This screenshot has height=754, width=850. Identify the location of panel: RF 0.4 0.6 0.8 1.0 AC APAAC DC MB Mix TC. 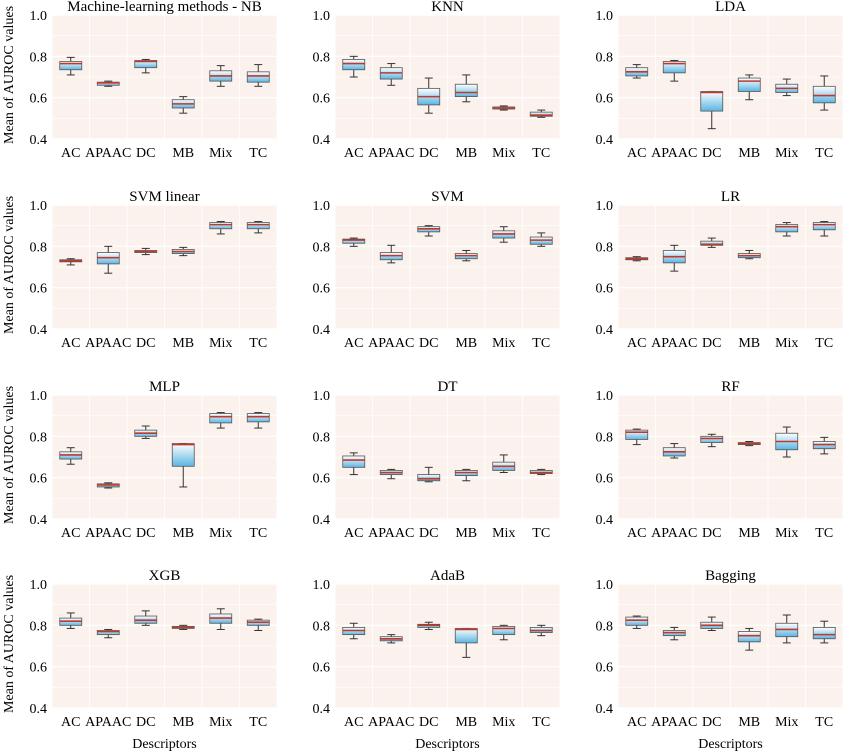
(720, 460).